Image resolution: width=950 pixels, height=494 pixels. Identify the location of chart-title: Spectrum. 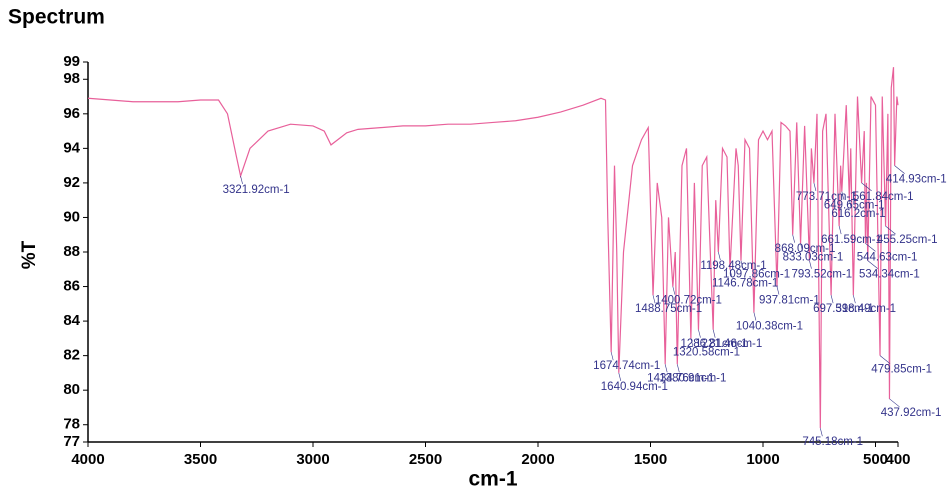
(56, 17).